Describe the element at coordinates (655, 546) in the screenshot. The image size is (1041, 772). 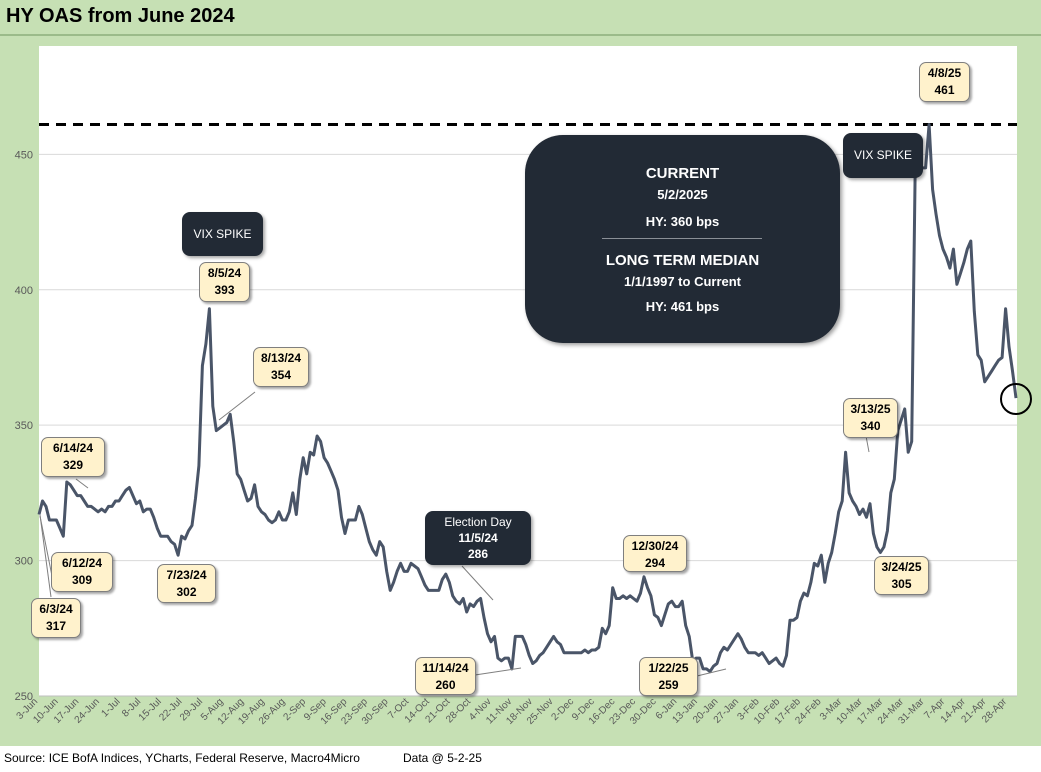
I see `callout-date: 12/30/24` at that location.